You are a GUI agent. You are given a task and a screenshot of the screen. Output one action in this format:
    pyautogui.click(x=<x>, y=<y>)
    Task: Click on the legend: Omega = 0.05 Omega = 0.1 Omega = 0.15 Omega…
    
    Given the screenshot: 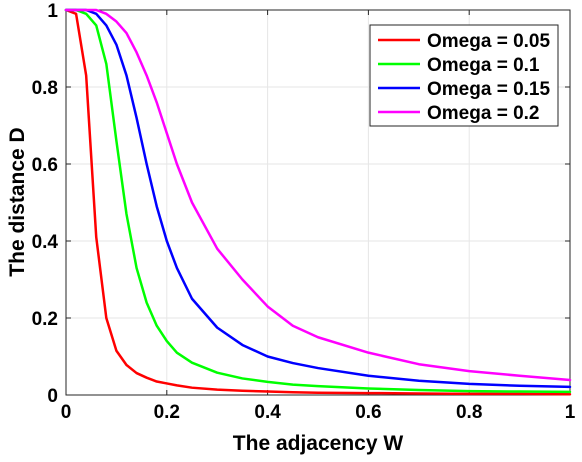 What is the action you would take?
    pyautogui.click(x=464, y=75)
    